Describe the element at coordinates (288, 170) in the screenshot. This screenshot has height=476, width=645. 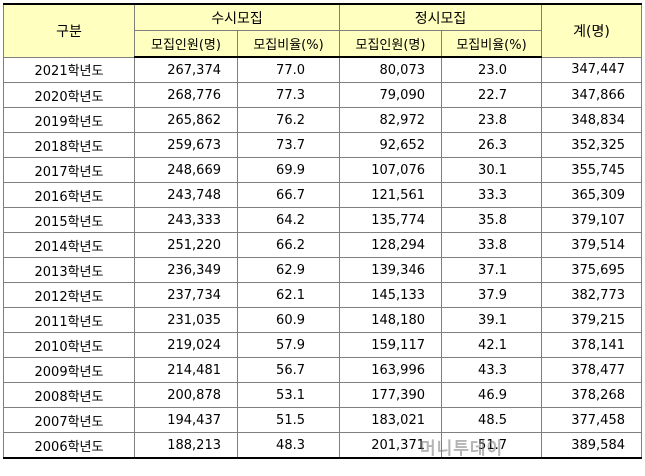
I see `cell-early-rate: 69.9` at that location.